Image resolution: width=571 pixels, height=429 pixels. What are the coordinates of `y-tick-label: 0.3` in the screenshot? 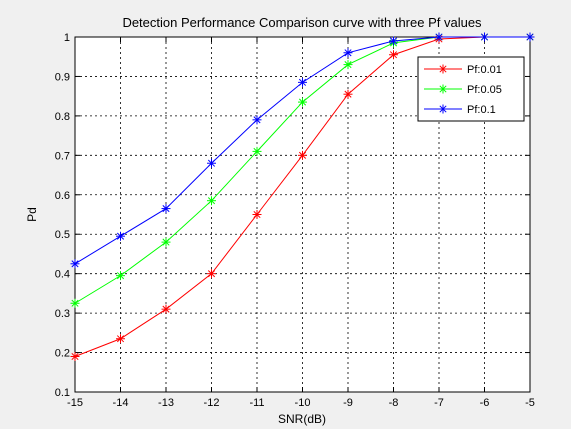 It's located at (62, 314).